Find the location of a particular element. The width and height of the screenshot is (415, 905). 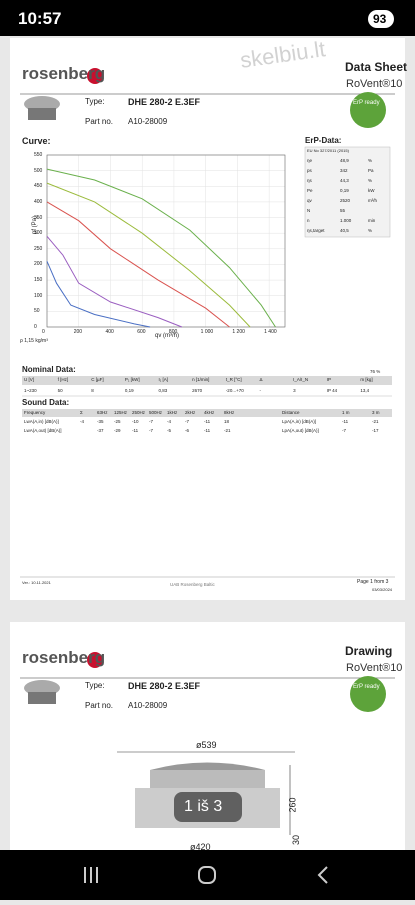

dimension: 30 is located at coordinates (296, 840).